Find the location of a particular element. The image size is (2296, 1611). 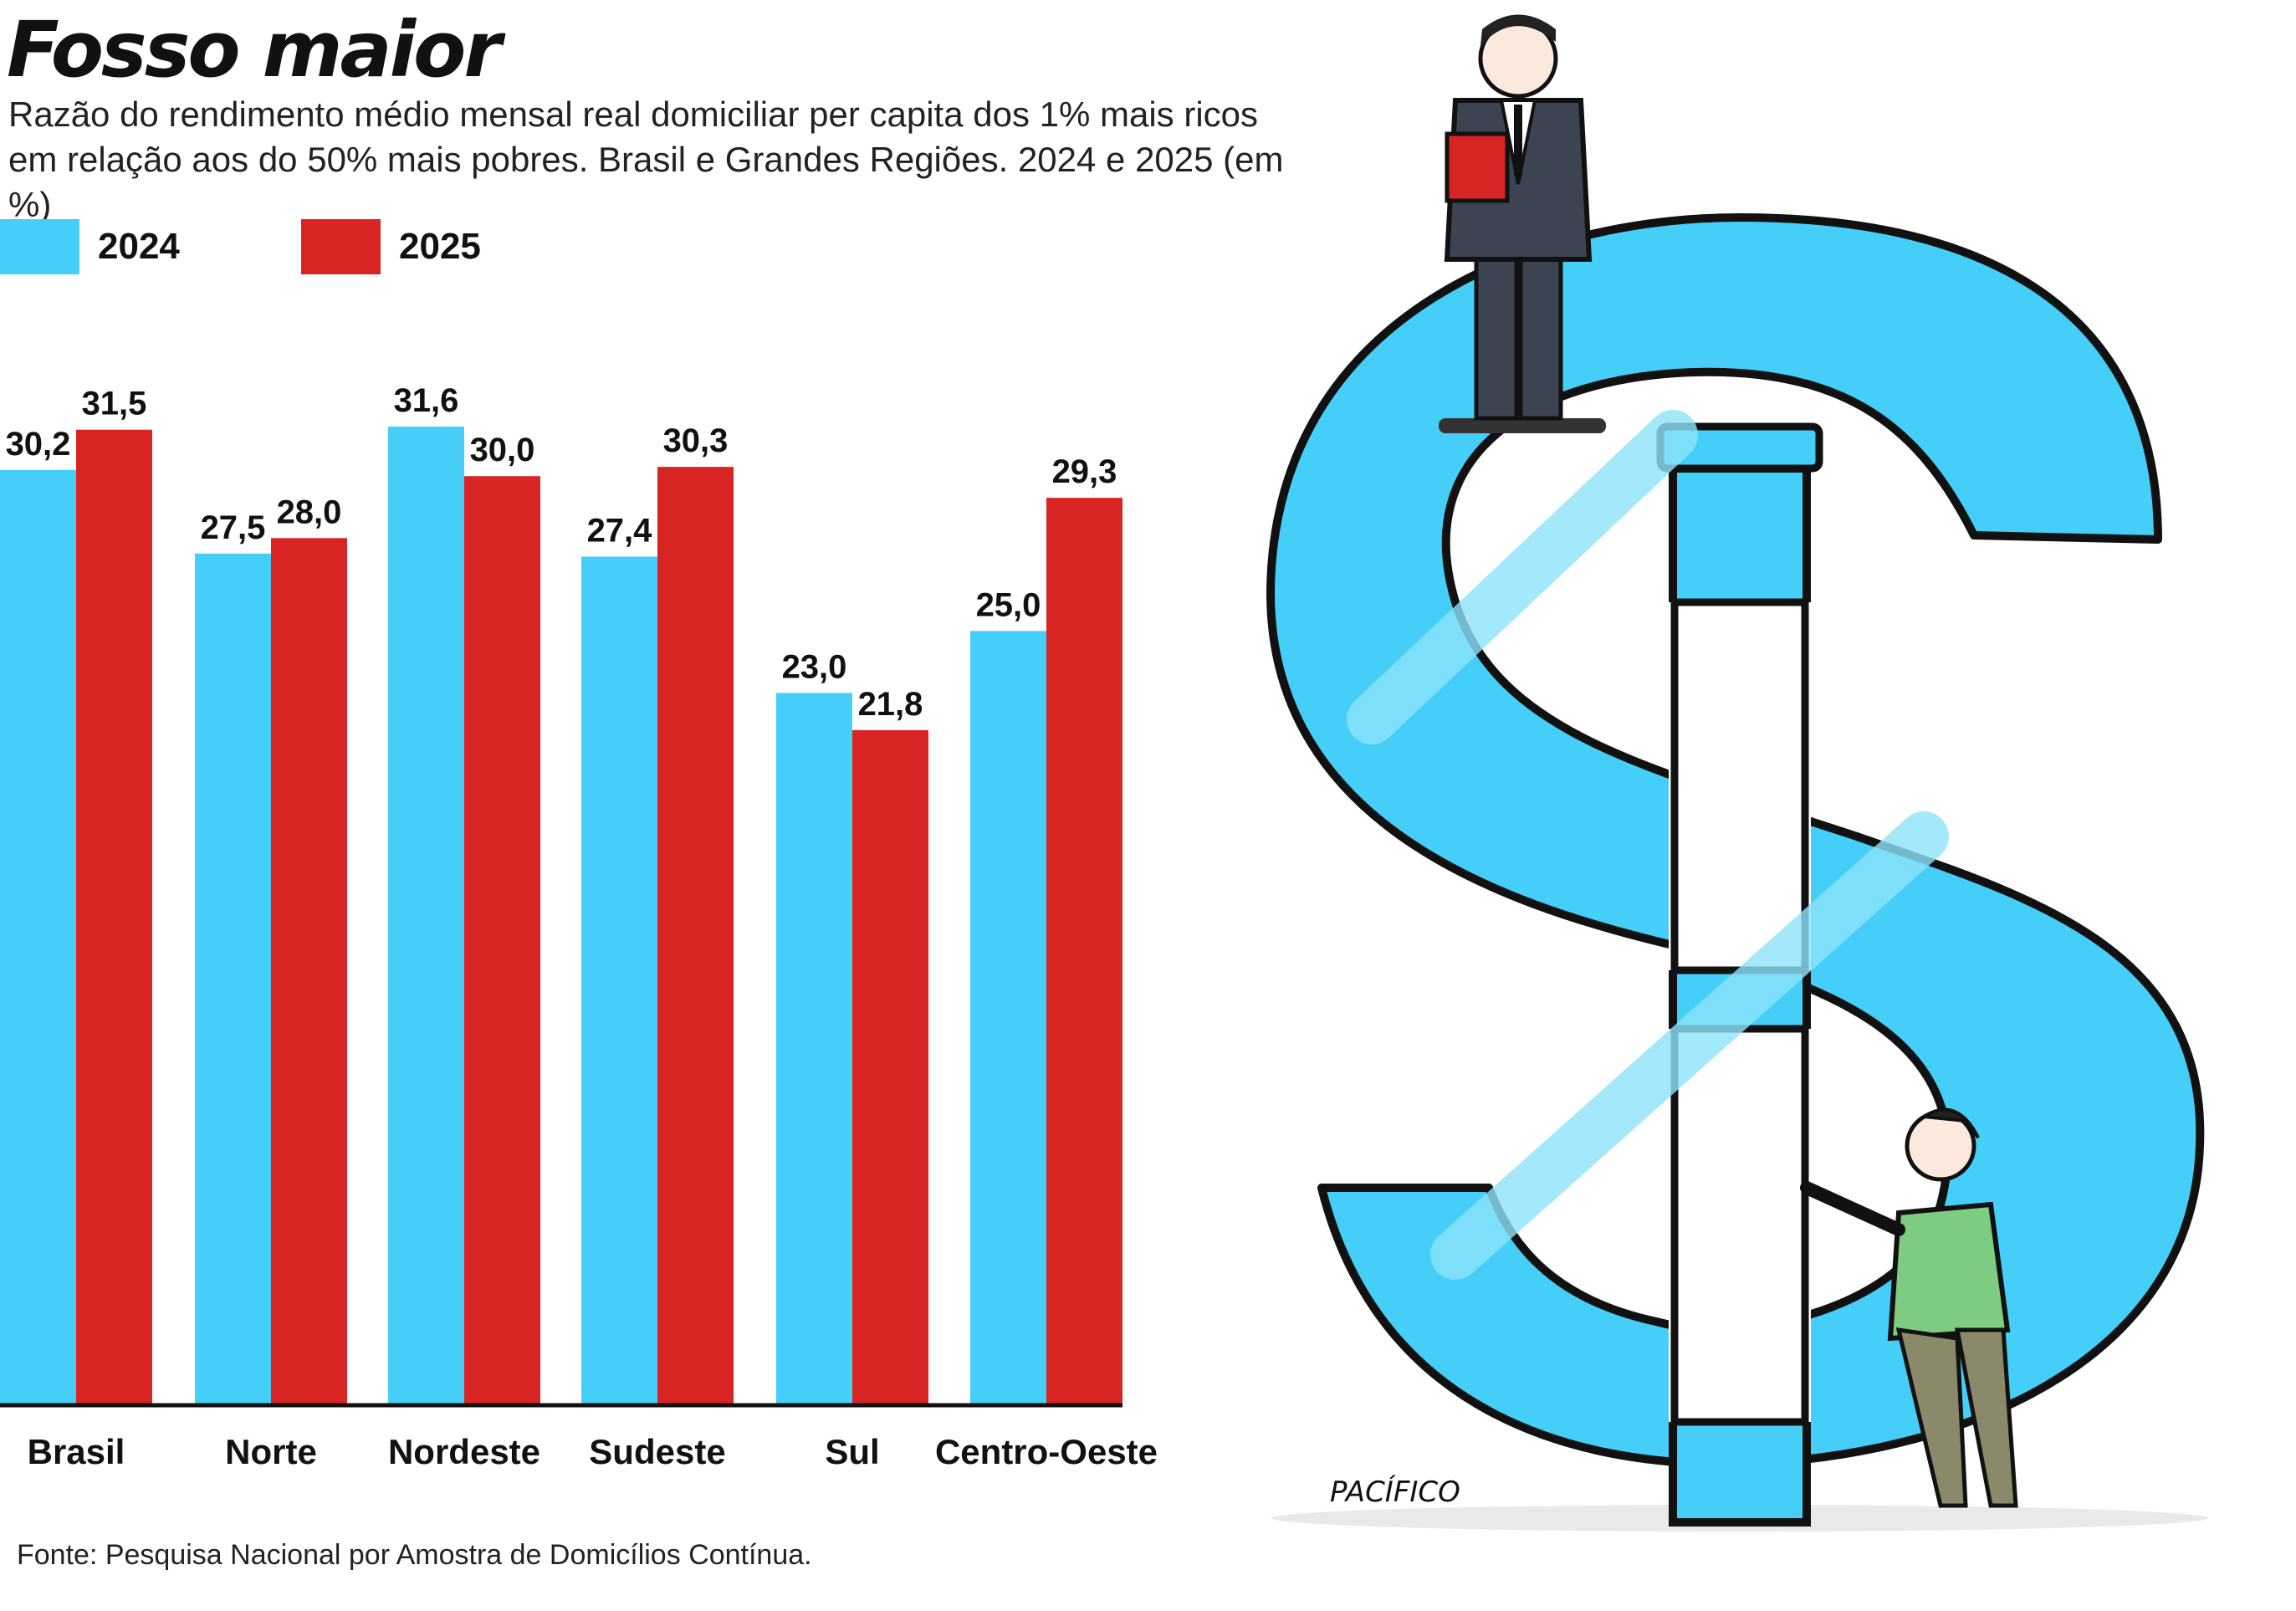

category-label-sul: Sul is located at coordinates (852, 1451).